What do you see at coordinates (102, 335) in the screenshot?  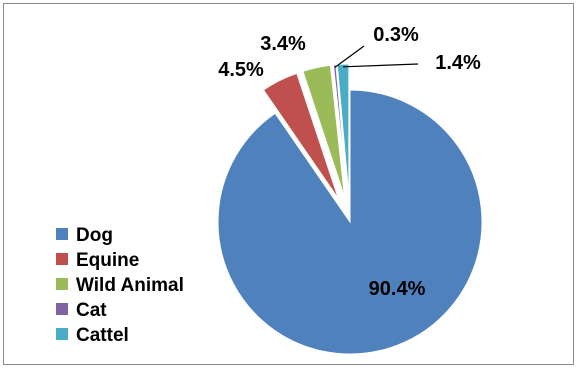 I see `legend-label-cattel: Cattel` at bounding box center [102, 335].